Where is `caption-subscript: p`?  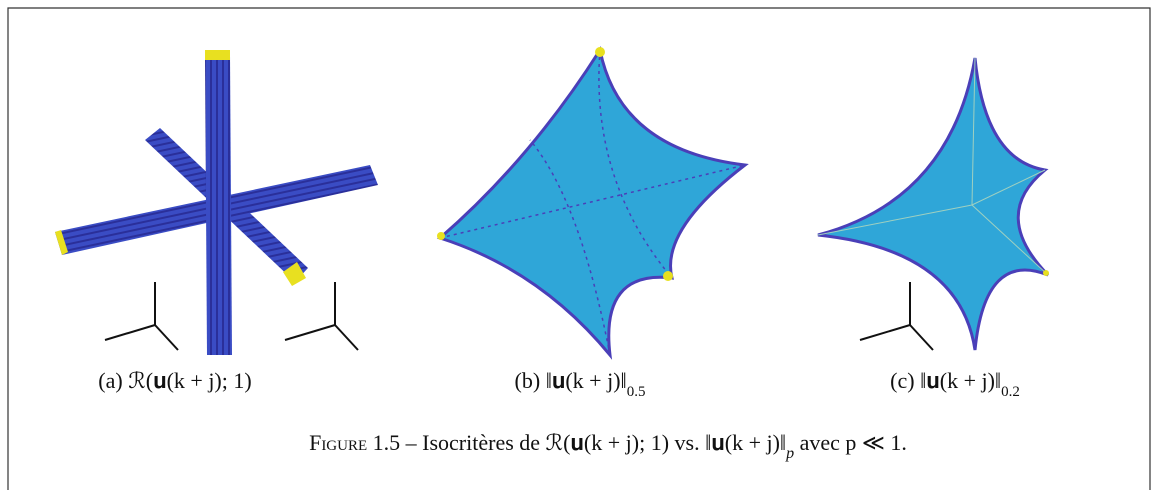
caption-subscript: p is located at coordinates (789, 453).